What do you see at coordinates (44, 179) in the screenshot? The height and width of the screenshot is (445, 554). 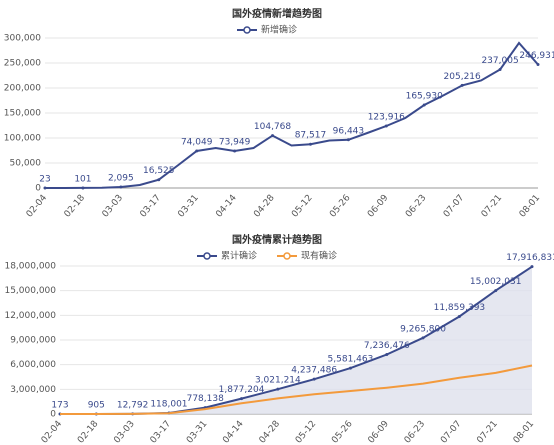 I see `value-label: 23` at bounding box center [44, 179].